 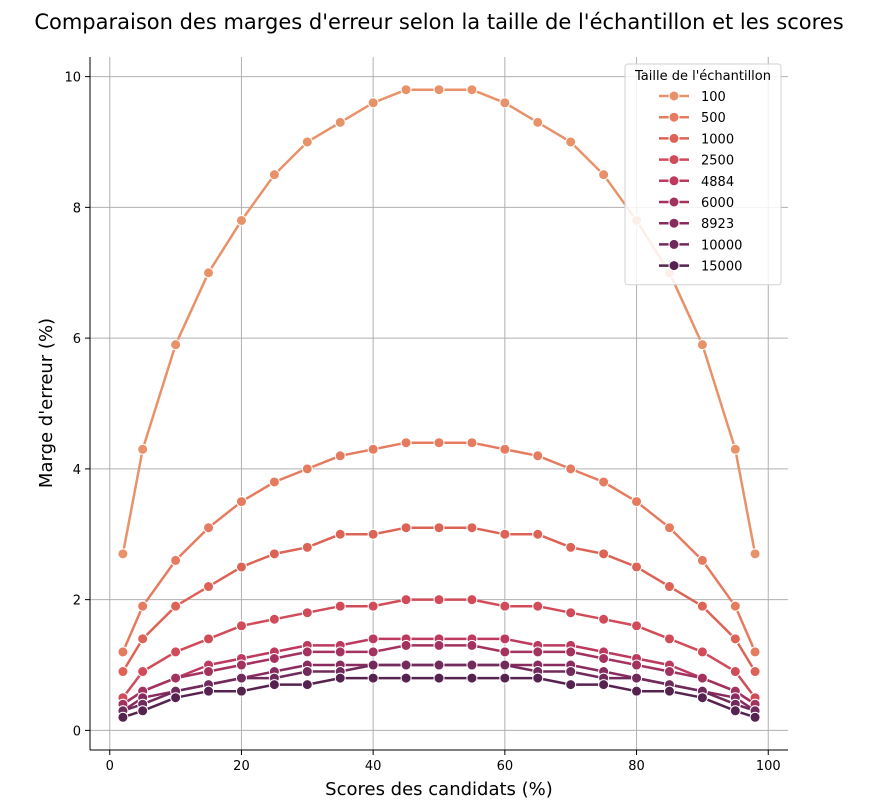 I want to click on legend-item-4884: 4884, so click(x=696, y=182).